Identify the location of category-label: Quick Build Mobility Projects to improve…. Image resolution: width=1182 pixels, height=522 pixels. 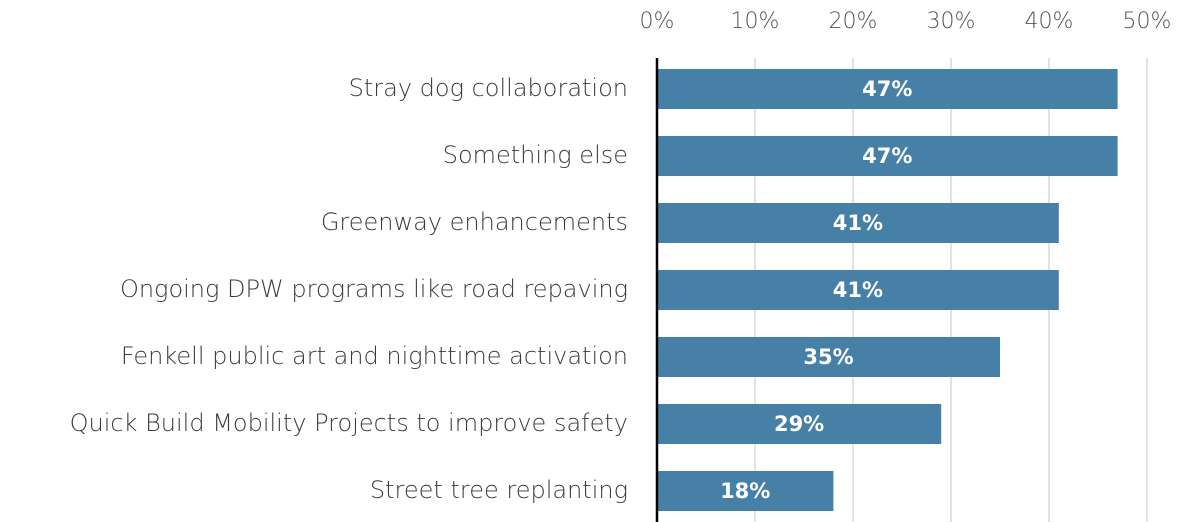
(349, 423).